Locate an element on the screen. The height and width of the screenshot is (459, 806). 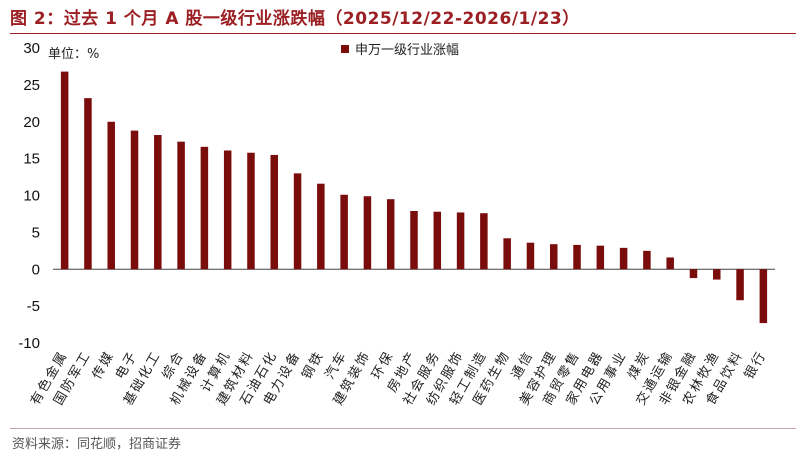
x-tick-label: 钢铁 is located at coordinates (313, 365).